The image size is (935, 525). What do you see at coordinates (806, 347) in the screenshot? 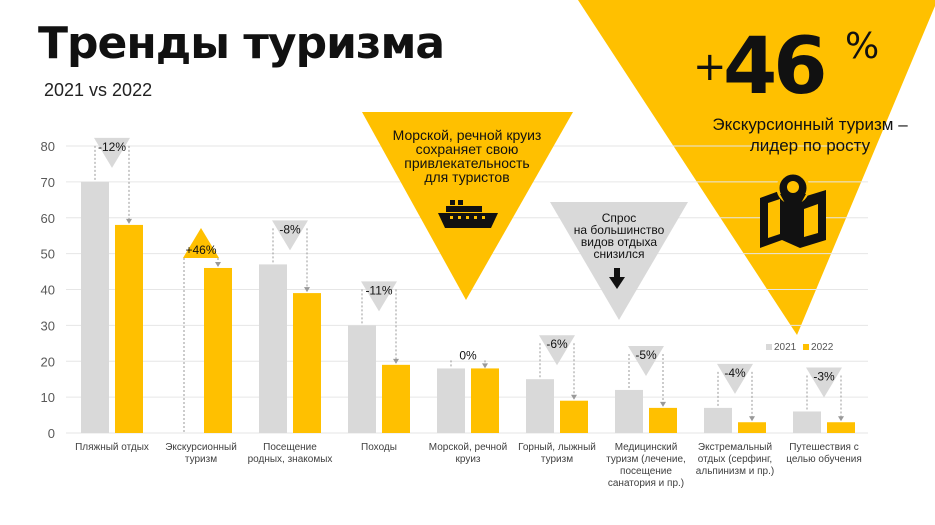
I see `legend-swatch-2022` at bounding box center [806, 347].